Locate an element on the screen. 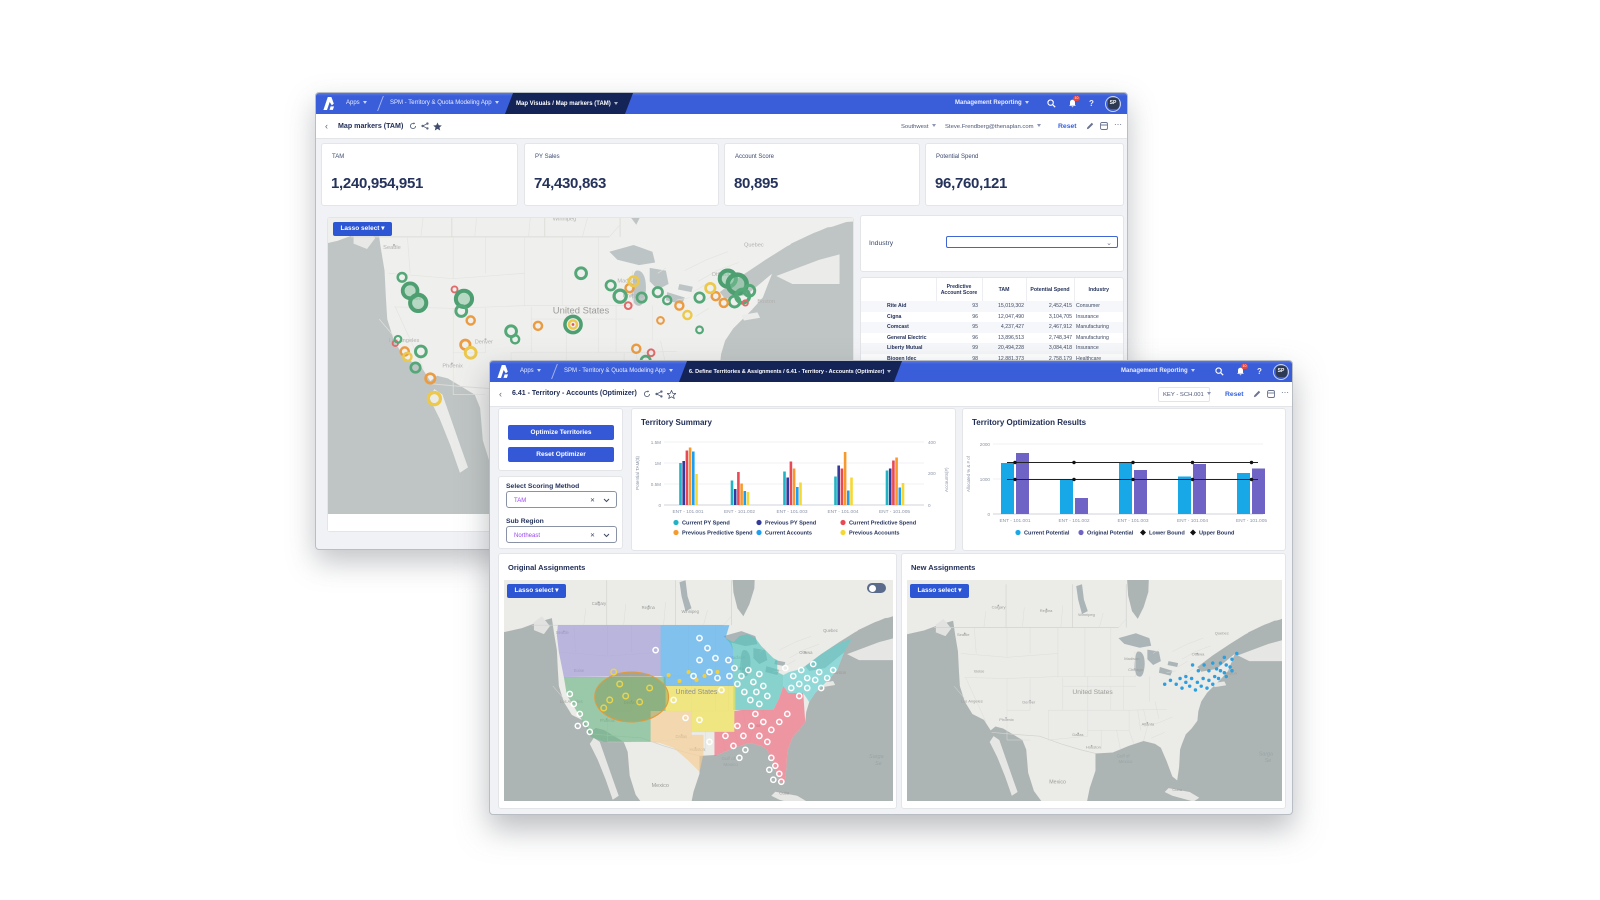  svg-text: Current Predictive Spend is located at coordinates (883, 524).